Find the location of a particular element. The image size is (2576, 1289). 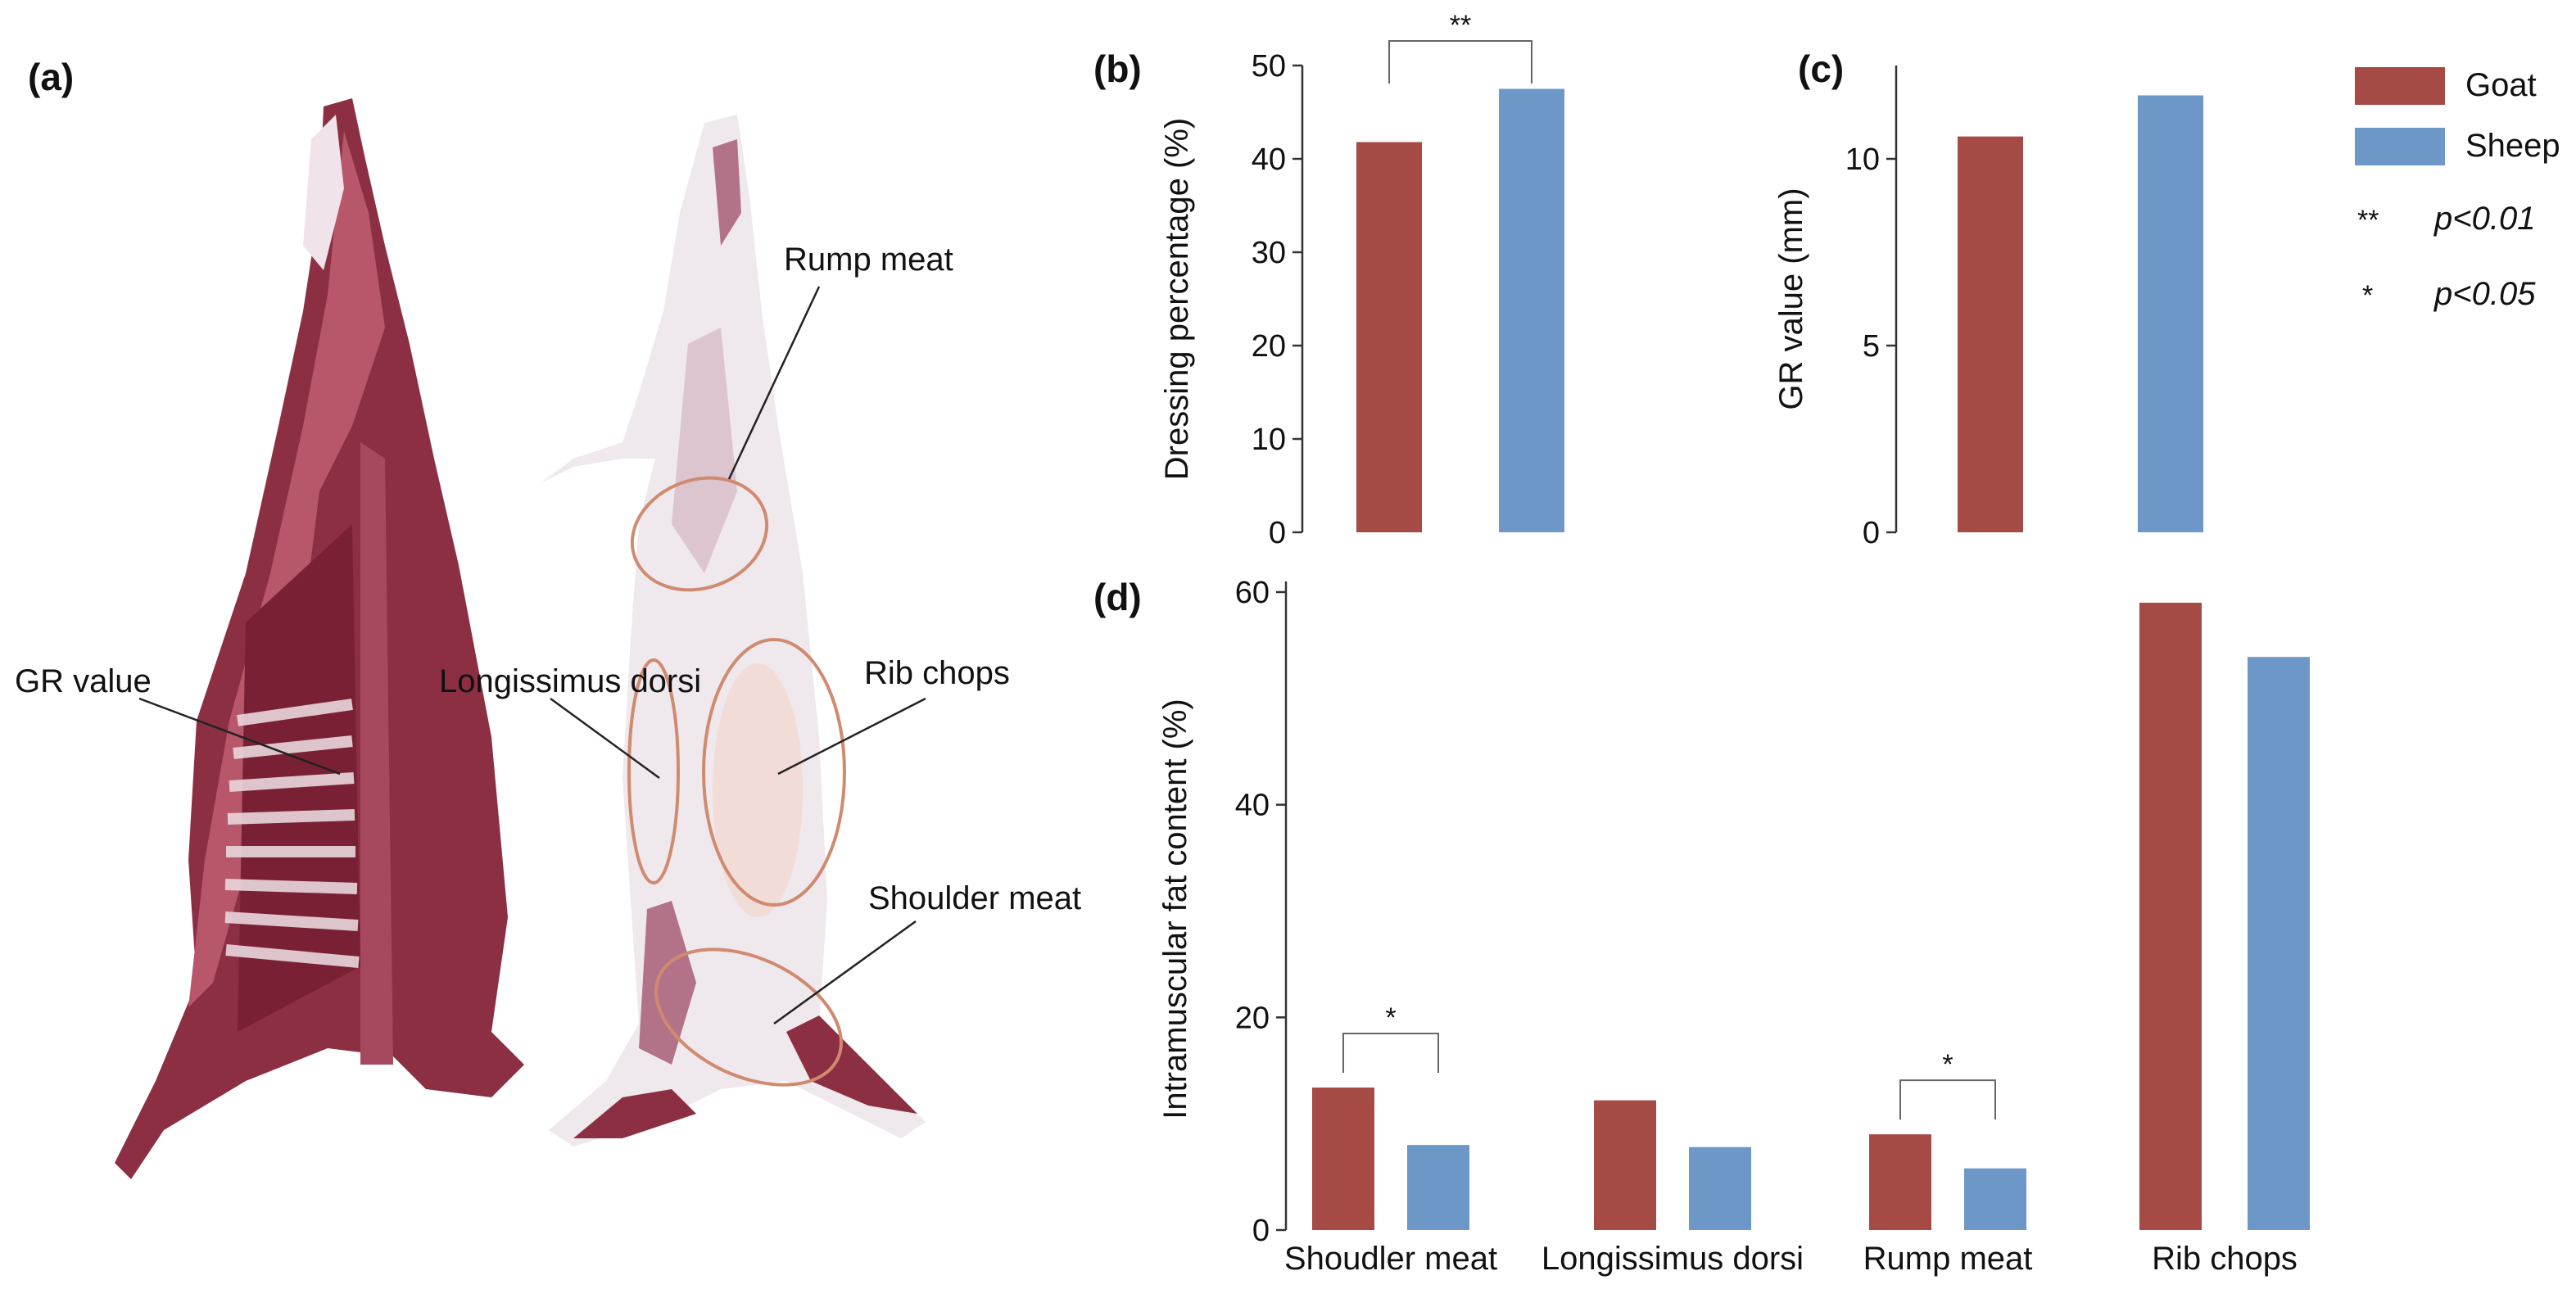

rib-leader is located at coordinates (851, 736).